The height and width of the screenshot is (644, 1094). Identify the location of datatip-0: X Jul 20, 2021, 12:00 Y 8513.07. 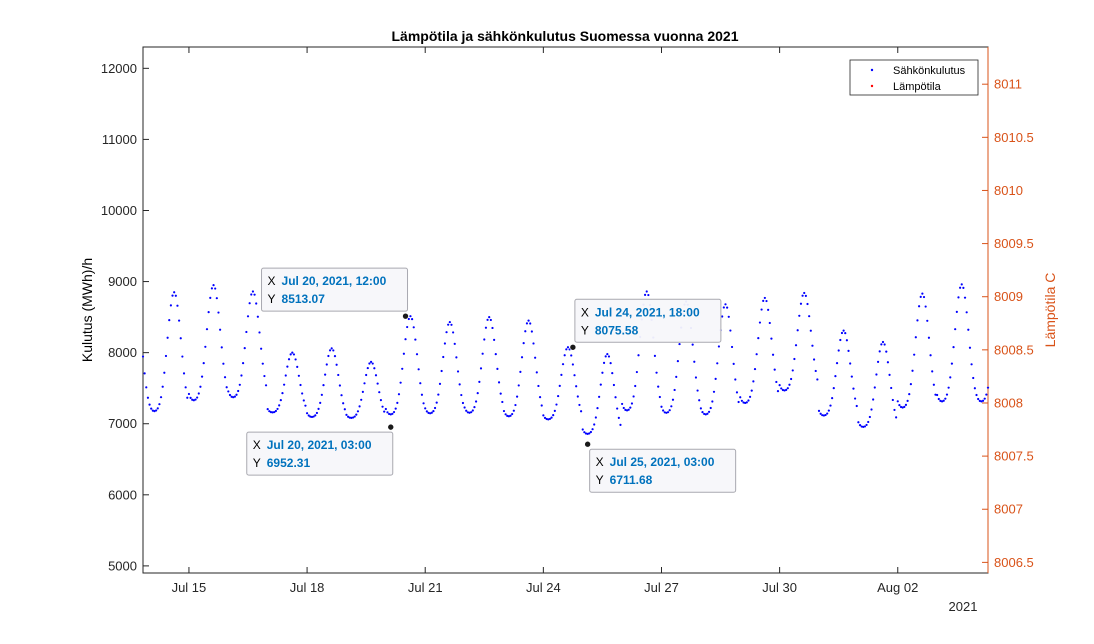
(335, 293).